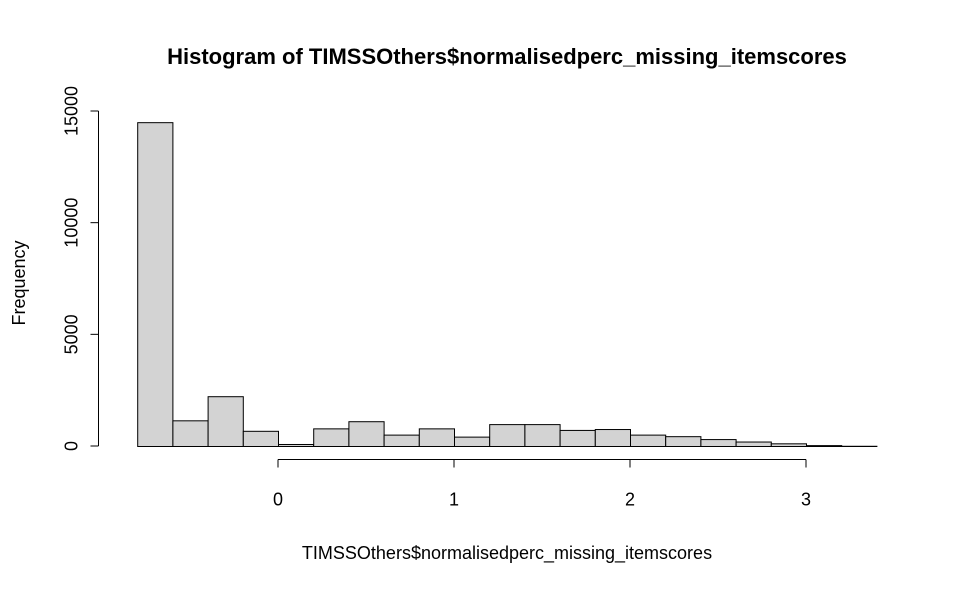 This screenshot has height=594, width=962. Describe the element at coordinates (806, 500) in the screenshot. I see `x-tick-label: 3` at that location.